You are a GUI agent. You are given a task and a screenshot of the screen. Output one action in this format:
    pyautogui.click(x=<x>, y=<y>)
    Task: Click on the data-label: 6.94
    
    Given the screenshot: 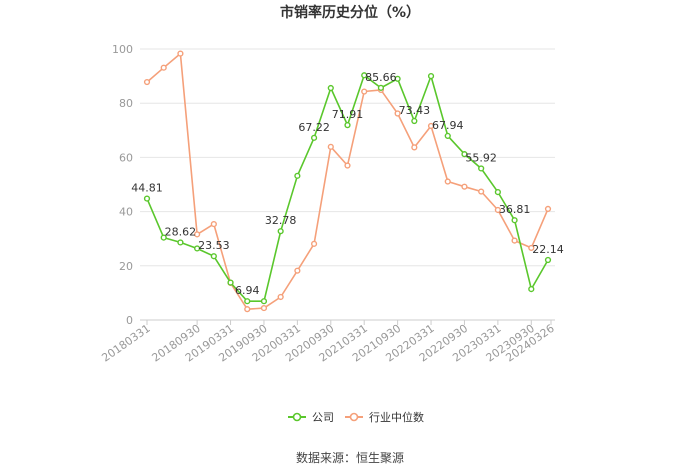 What is the action you would take?
    pyautogui.click(x=247, y=290)
    